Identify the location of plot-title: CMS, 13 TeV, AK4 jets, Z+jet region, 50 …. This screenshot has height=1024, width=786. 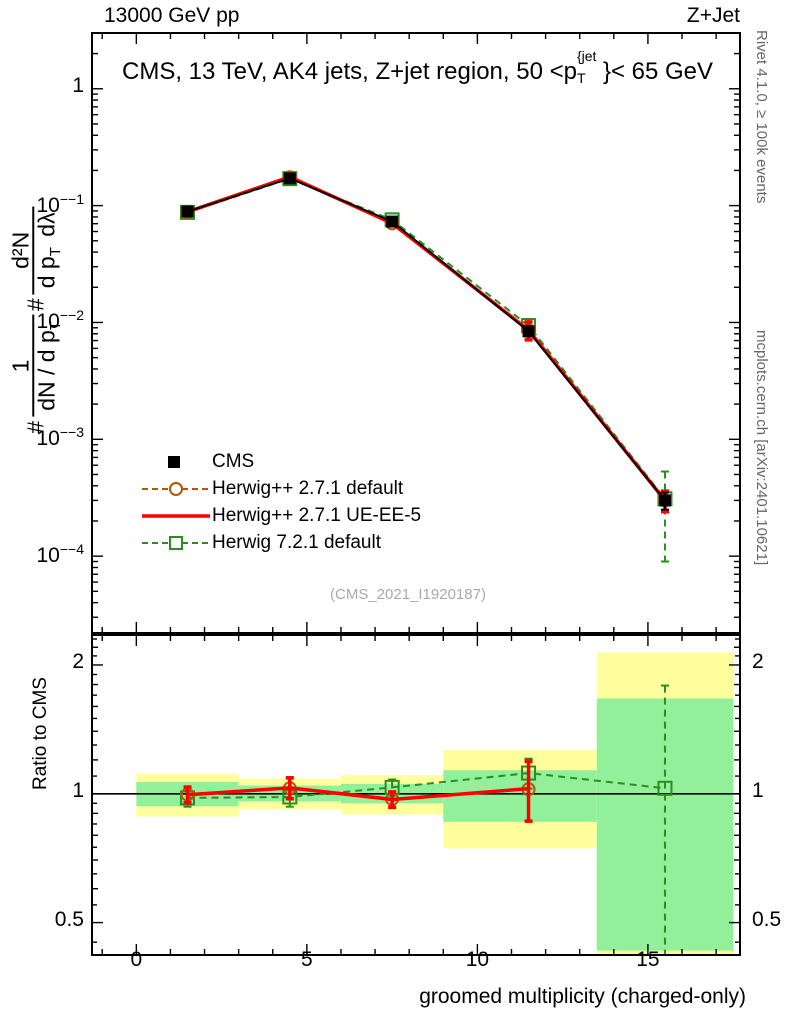
(418, 67).